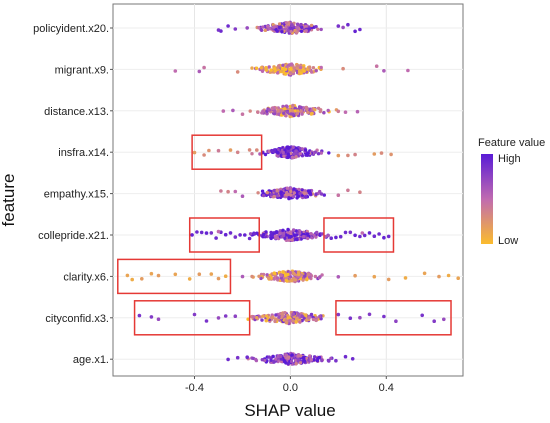 The width and height of the screenshot is (550, 423). Describe the element at coordinates (511, 192) in the screenshot. I see `color-legend: Feature value High Low` at that location.